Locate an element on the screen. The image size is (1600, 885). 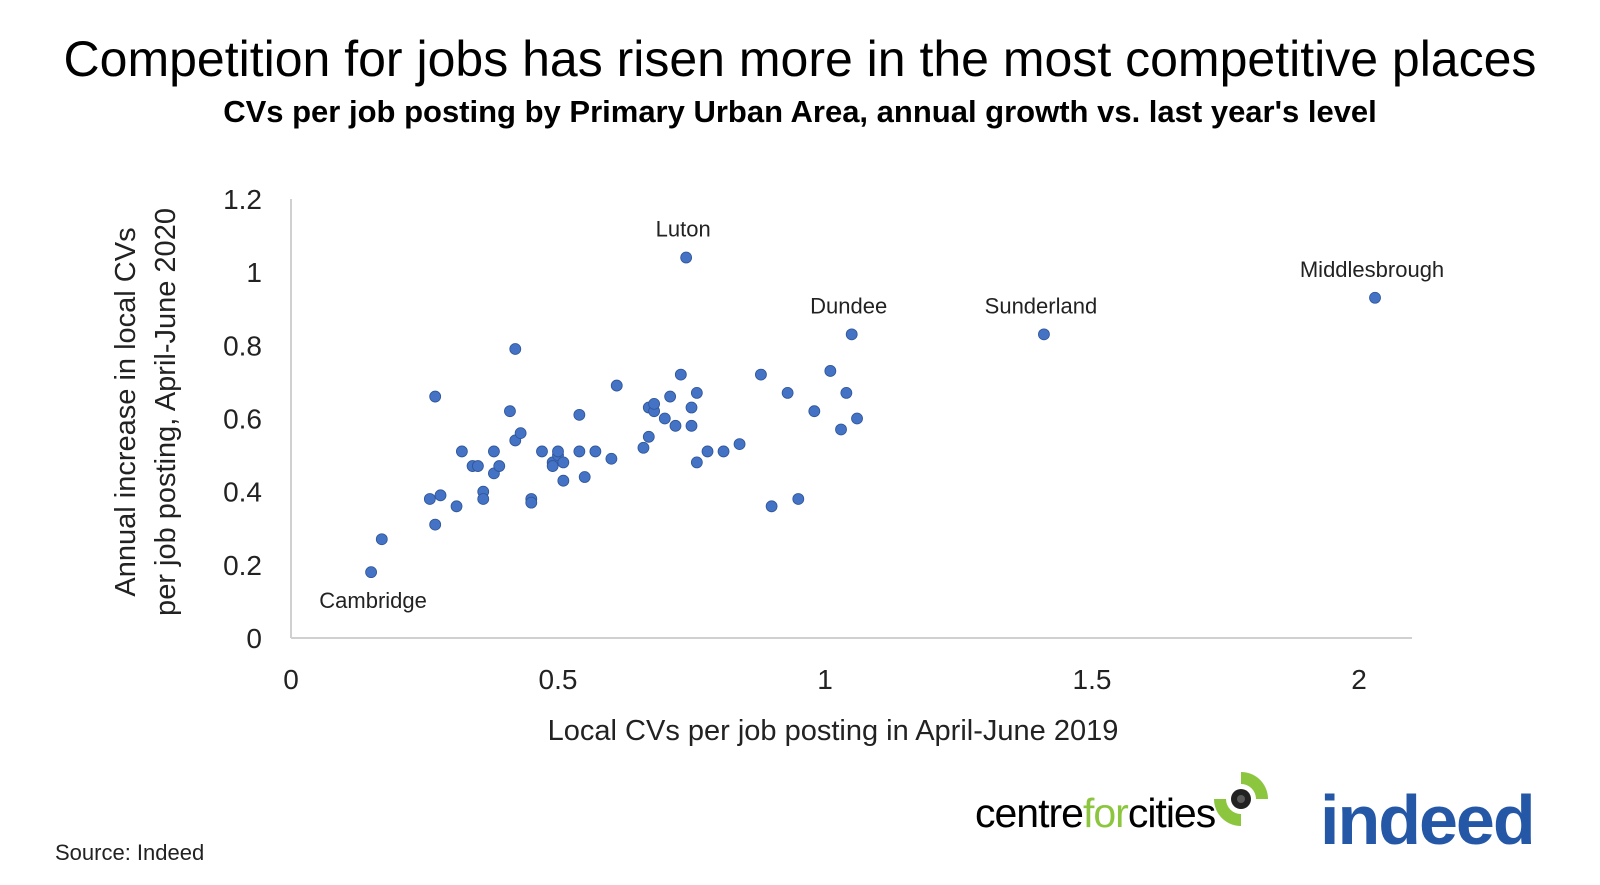
cfc-word-cities: cities is located at coordinates (1171, 813).